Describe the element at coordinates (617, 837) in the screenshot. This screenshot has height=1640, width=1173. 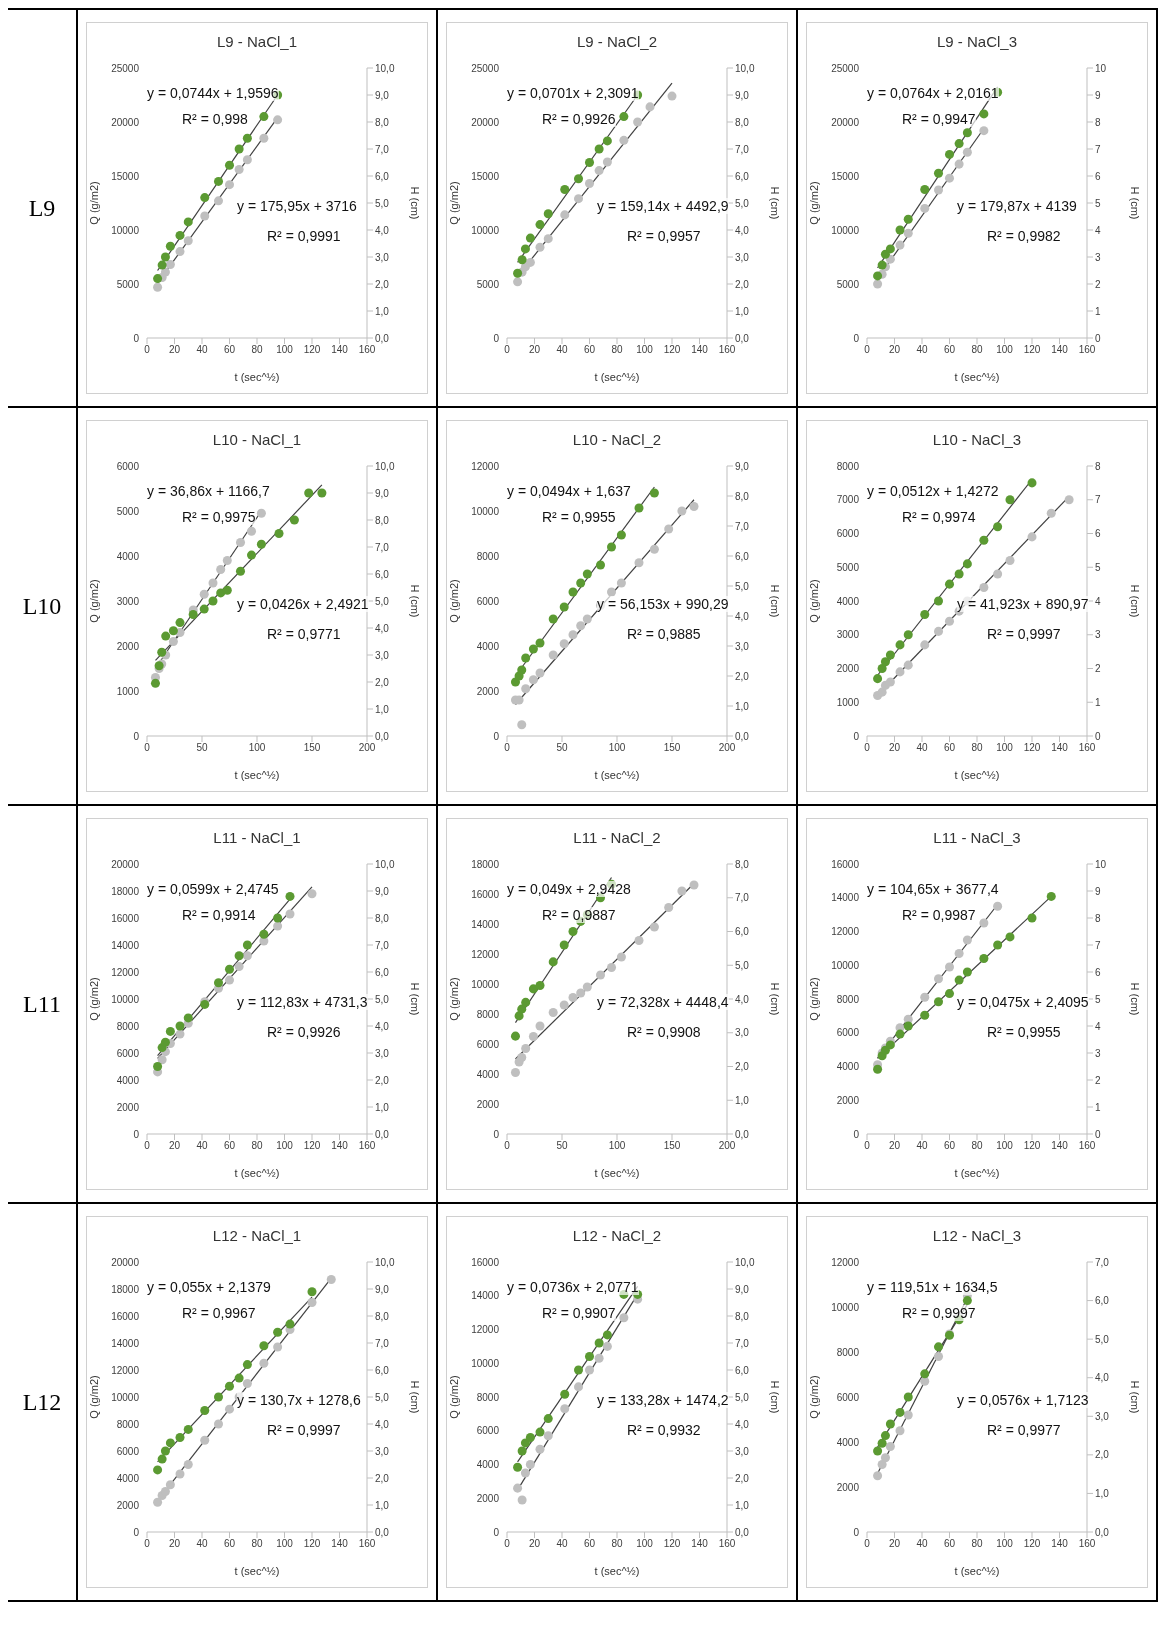
I see `chart-title: L11 - NaCl_2` at that location.